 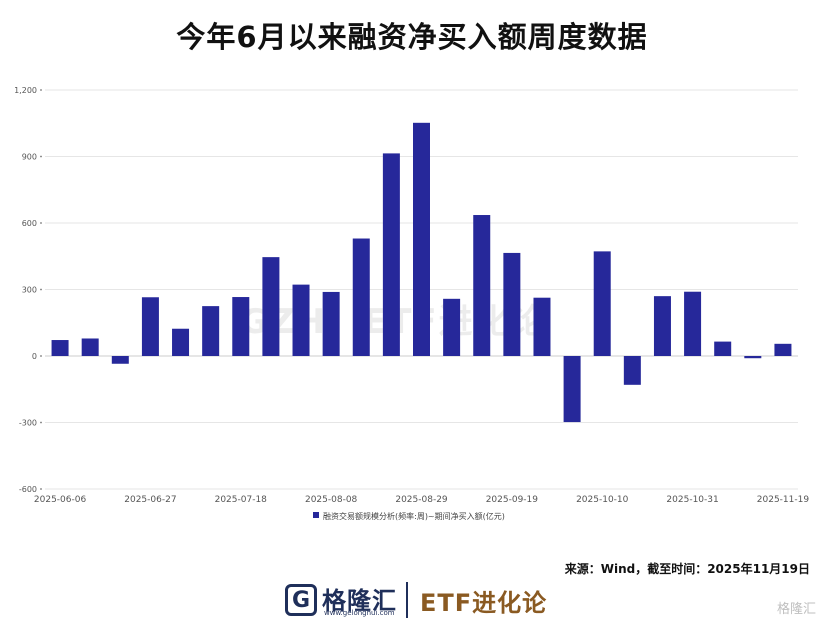 What do you see at coordinates (29, 223) in the screenshot?
I see `y-tick-label: 600` at bounding box center [29, 223].